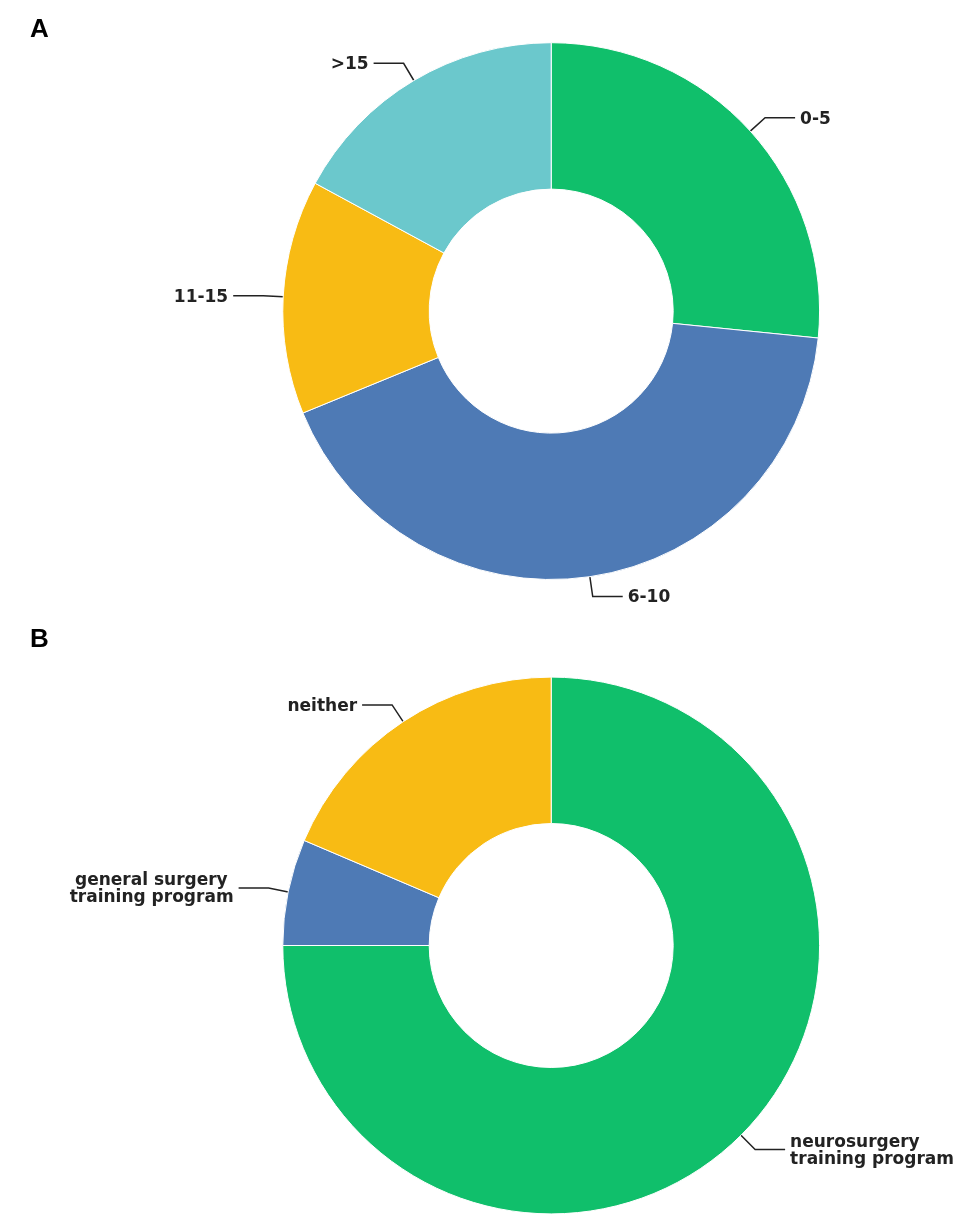  Describe the element at coordinates (322, 704) in the screenshot. I see `slice-label: neither` at that location.